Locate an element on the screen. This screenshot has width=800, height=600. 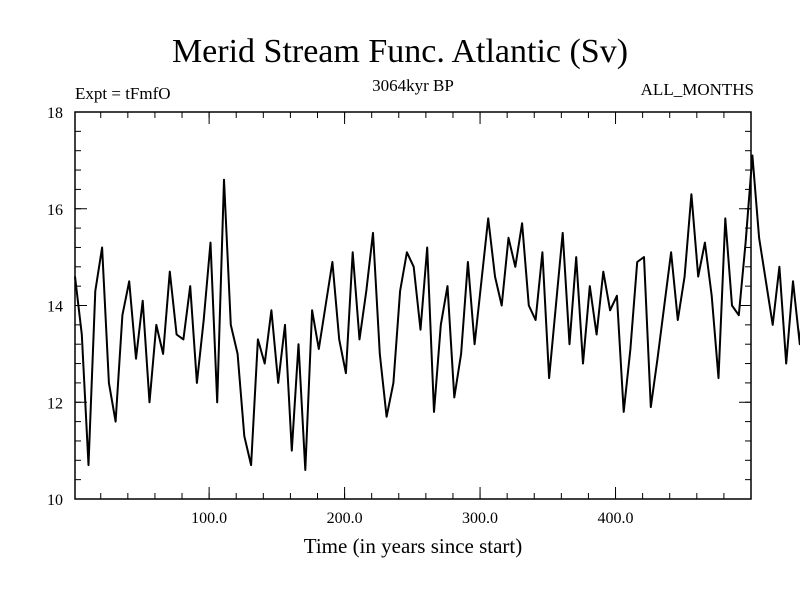
x-tick-label: 100.0 is located at coordinates (209, 518).